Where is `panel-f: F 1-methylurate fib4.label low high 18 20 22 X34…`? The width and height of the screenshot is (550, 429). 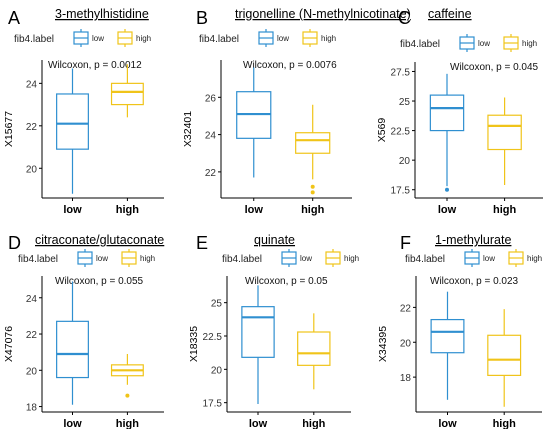 panel-f: F 1-methylurate fib4.label low high 18 20 22 X34… is located at coordinates (459, 331).